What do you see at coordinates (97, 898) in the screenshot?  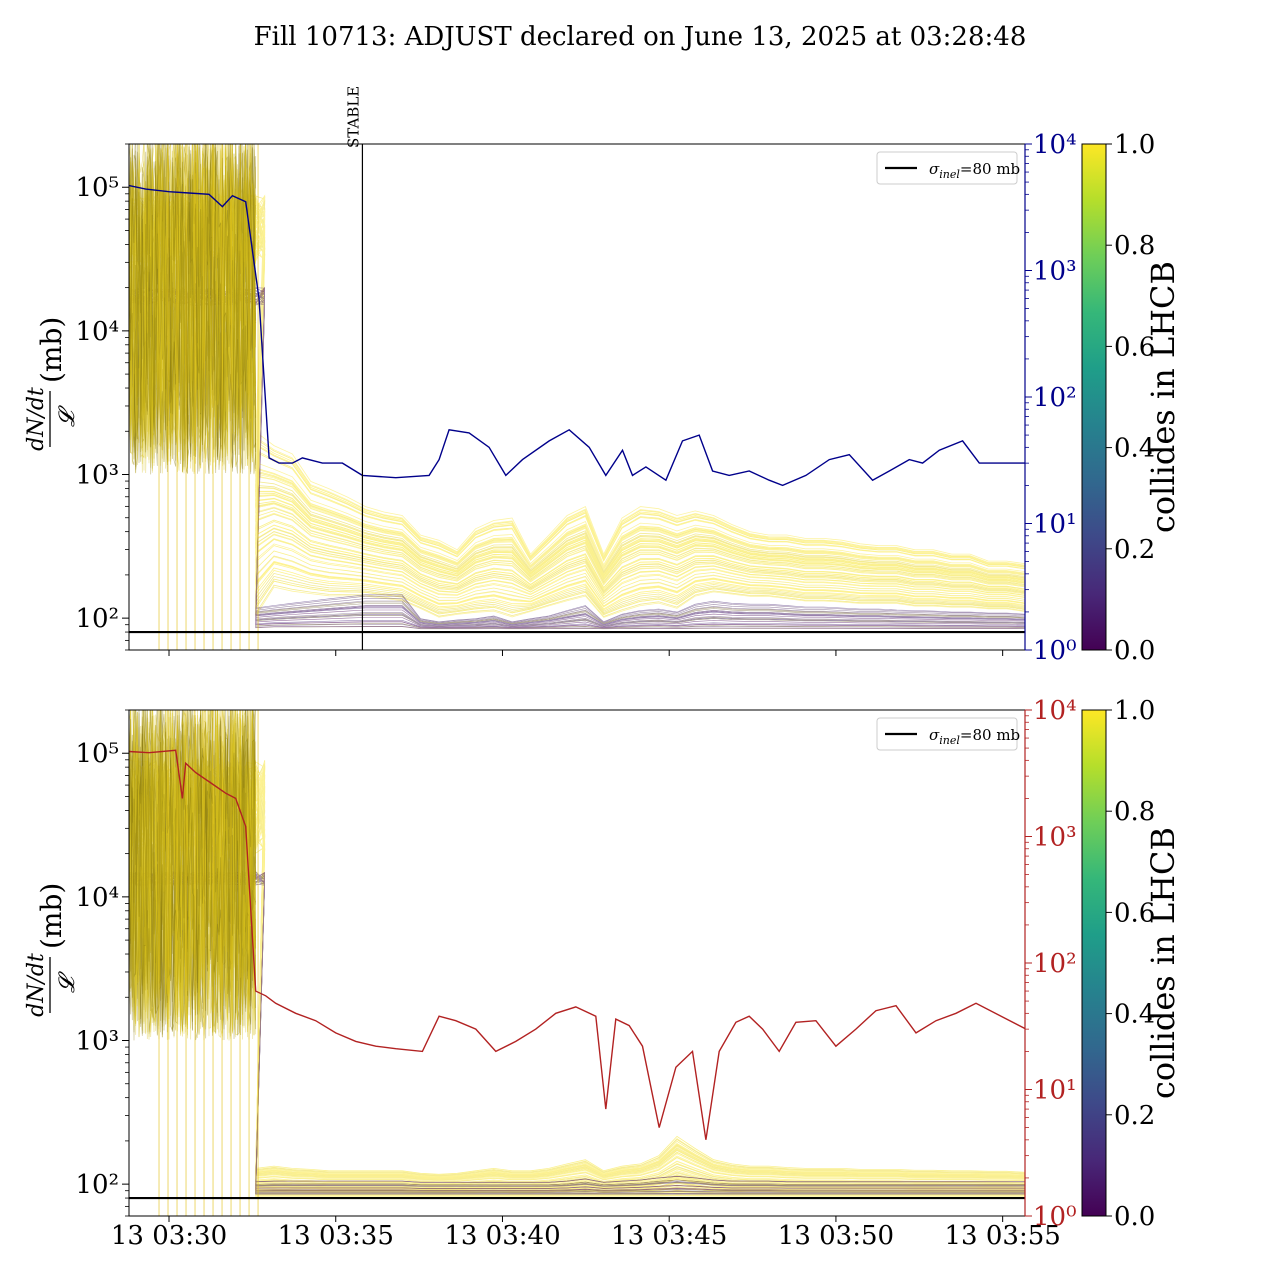 I see `y-left-tick-label: 10⁴` at bounding box center [97, 898].